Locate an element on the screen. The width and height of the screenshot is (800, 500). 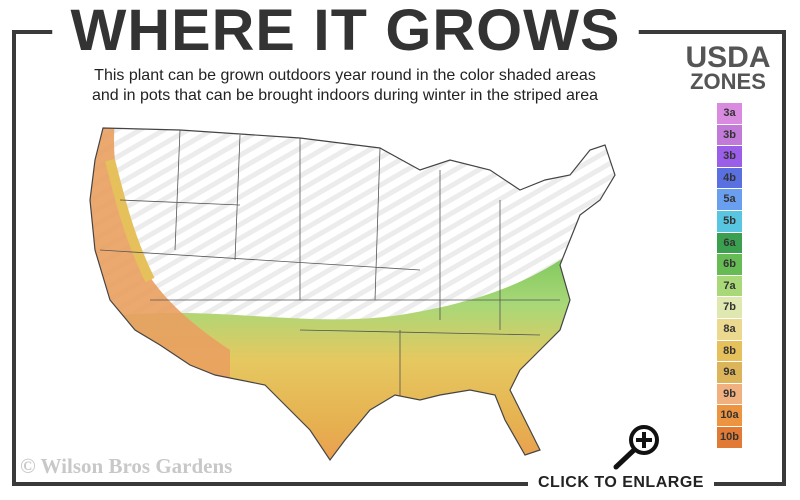
click-to-enlarge-button: CLICK TO ENLARGE is located at coordinates (621, 483).